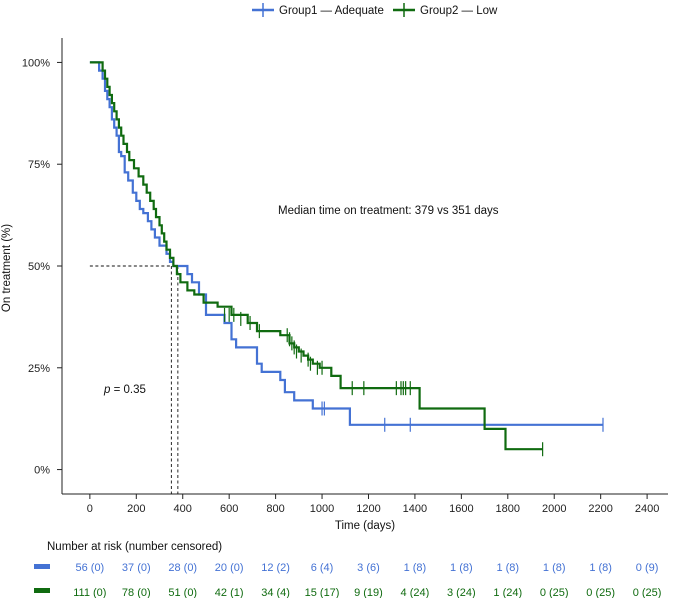 The height and width of the screenshot is (598, 685). I want to click on x-tick-label: 1000, so click(322, 509).